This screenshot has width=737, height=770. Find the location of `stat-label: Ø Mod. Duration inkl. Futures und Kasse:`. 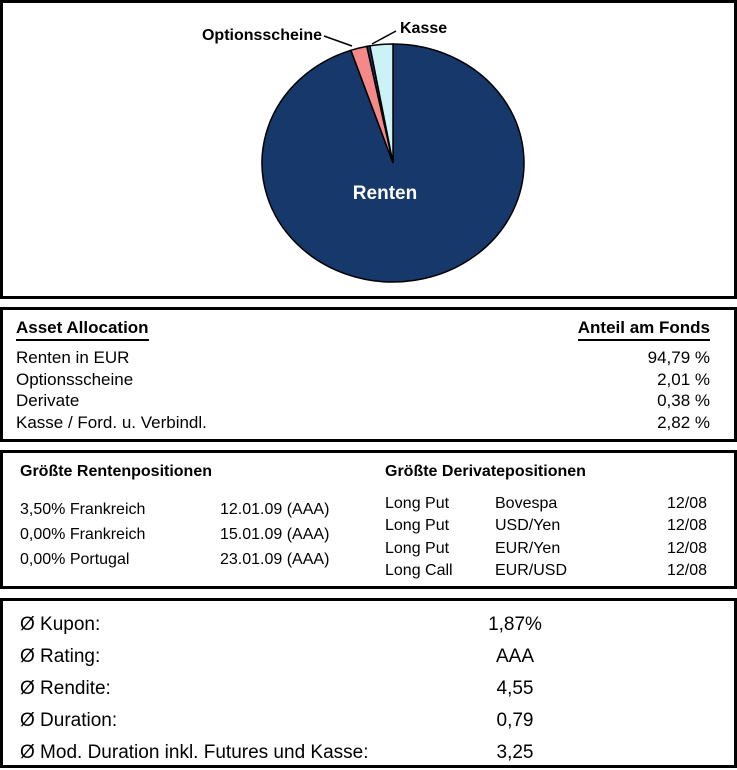

stat-label: Ø Mod. Duration inkl. Futures und Kasse: is located at coordinates (194, 752).